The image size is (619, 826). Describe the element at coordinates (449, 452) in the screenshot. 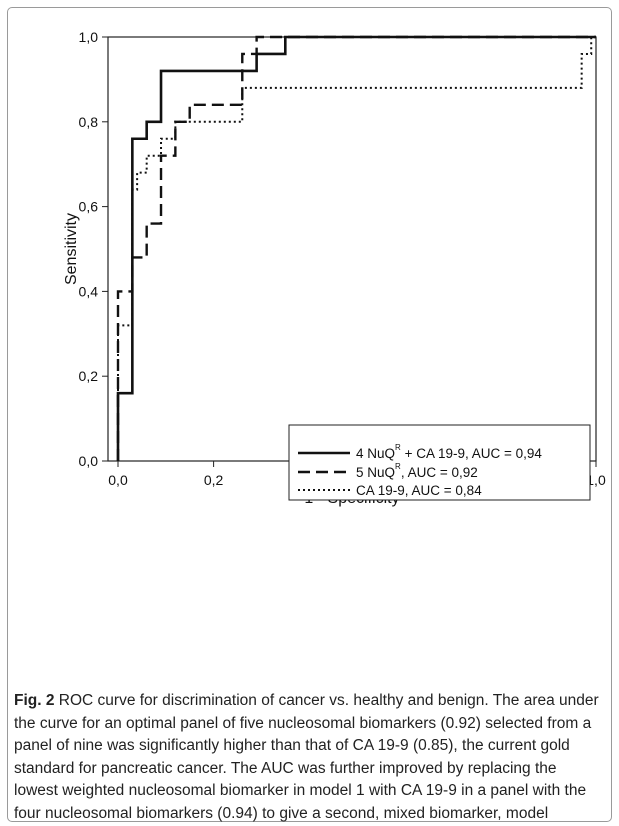

I see `legend-label-1: 4 NuQR + CA 19-9, AUC = 0,94` at that location.